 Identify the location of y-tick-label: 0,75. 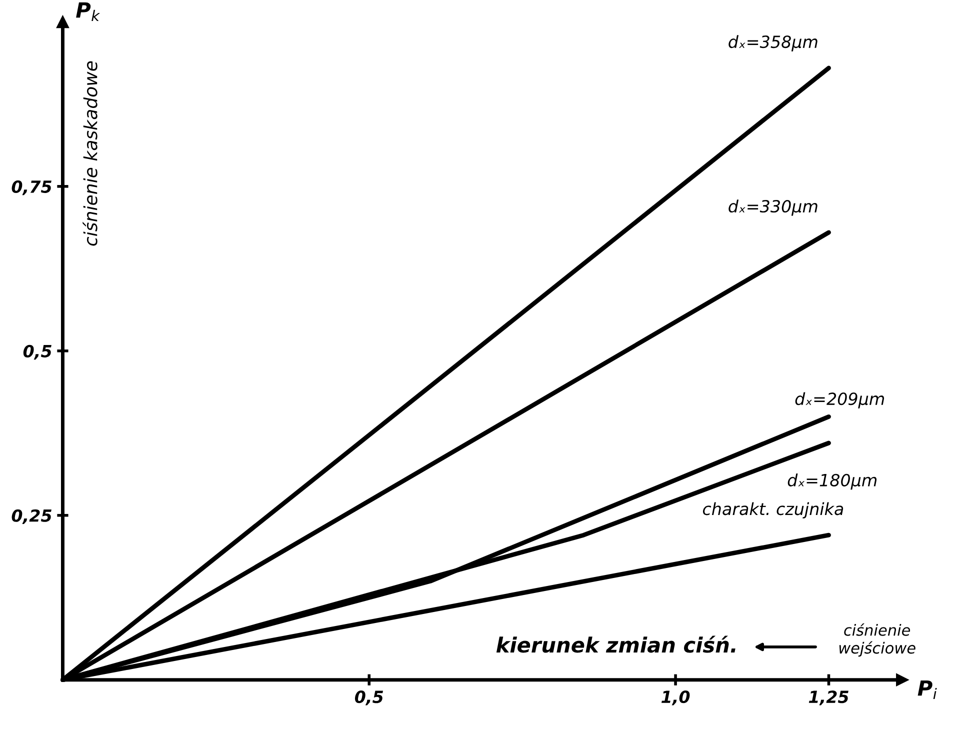
(32, 188).